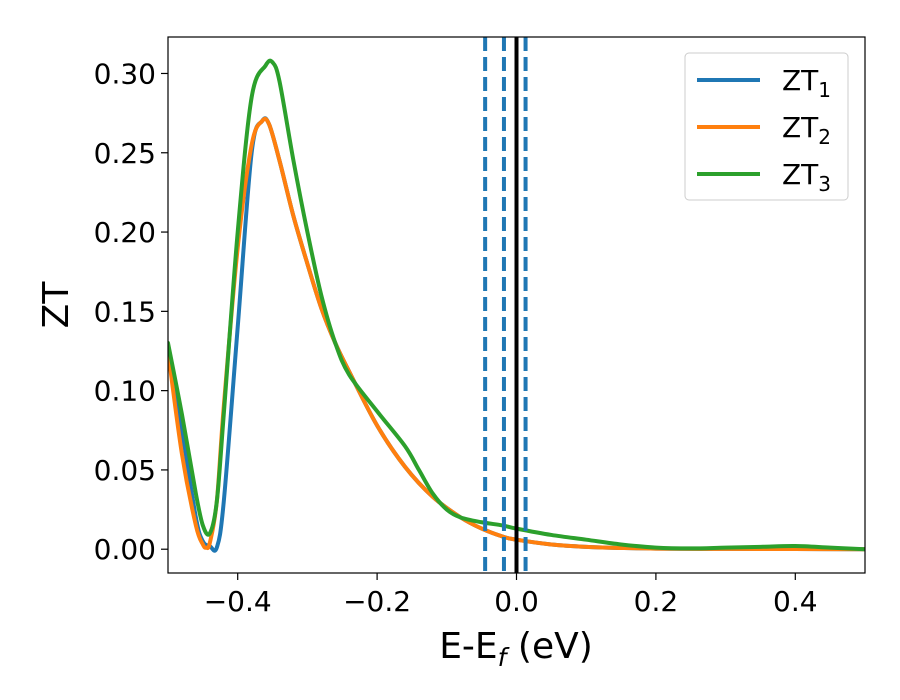 This screenshot has width=900, height=700. Describe the element at coordinates (377, 601) in the screenshot. I see `x-tick-label: −0.2` at that location.